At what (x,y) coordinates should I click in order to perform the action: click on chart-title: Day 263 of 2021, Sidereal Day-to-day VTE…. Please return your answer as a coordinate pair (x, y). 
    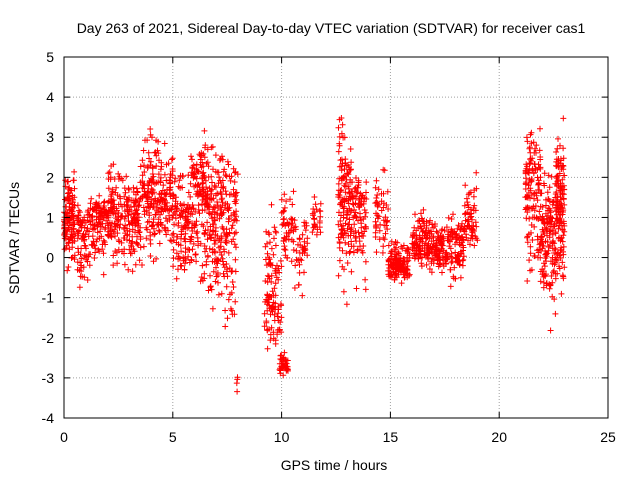
    Looking at the image, I should click on (331, 28).